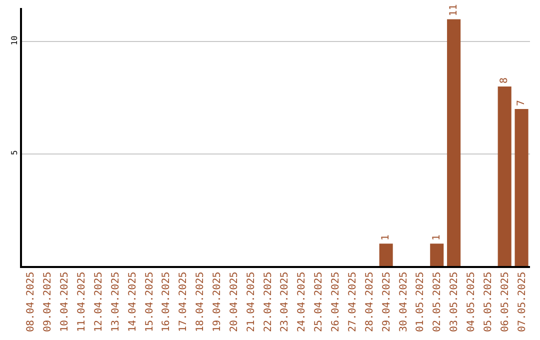 This screenshot has height=340, width=540. I want to click on x-tick-label: 25.04.2025, so click(319, 302).